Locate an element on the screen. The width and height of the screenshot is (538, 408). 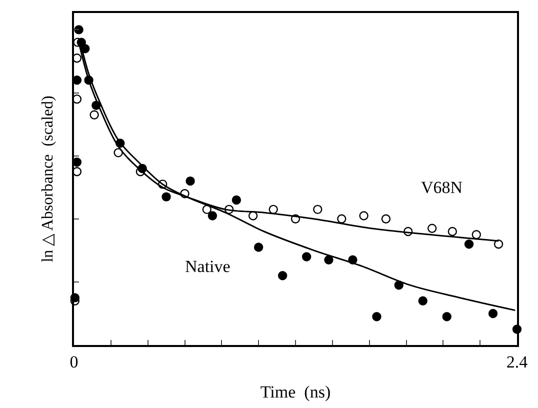
series-label: V68N is located at coordinates (442, 187).